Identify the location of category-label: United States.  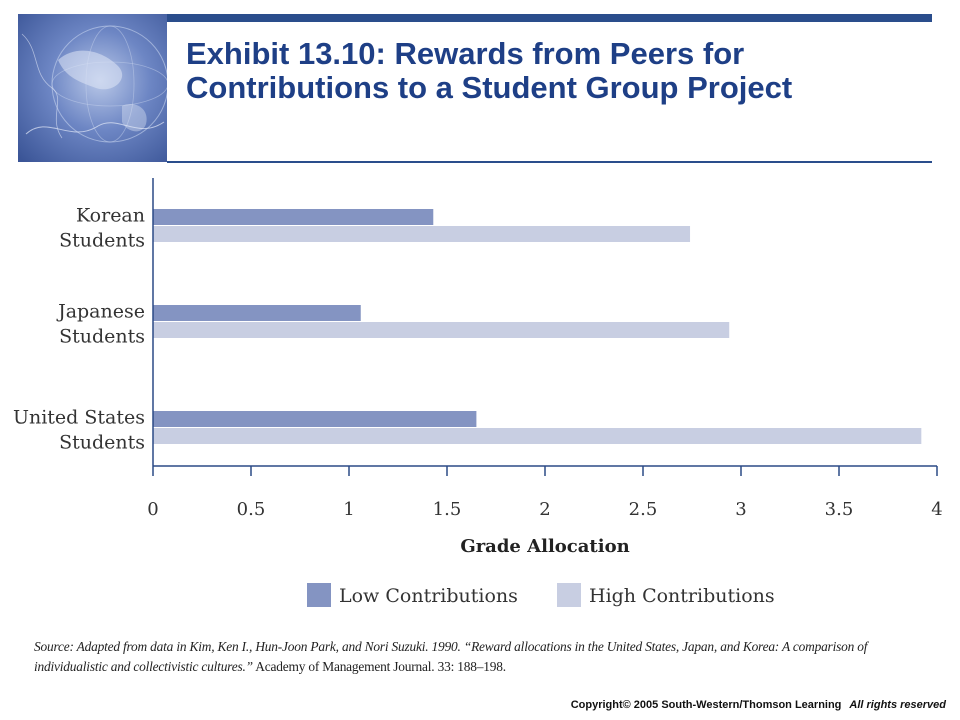
(79, 418).